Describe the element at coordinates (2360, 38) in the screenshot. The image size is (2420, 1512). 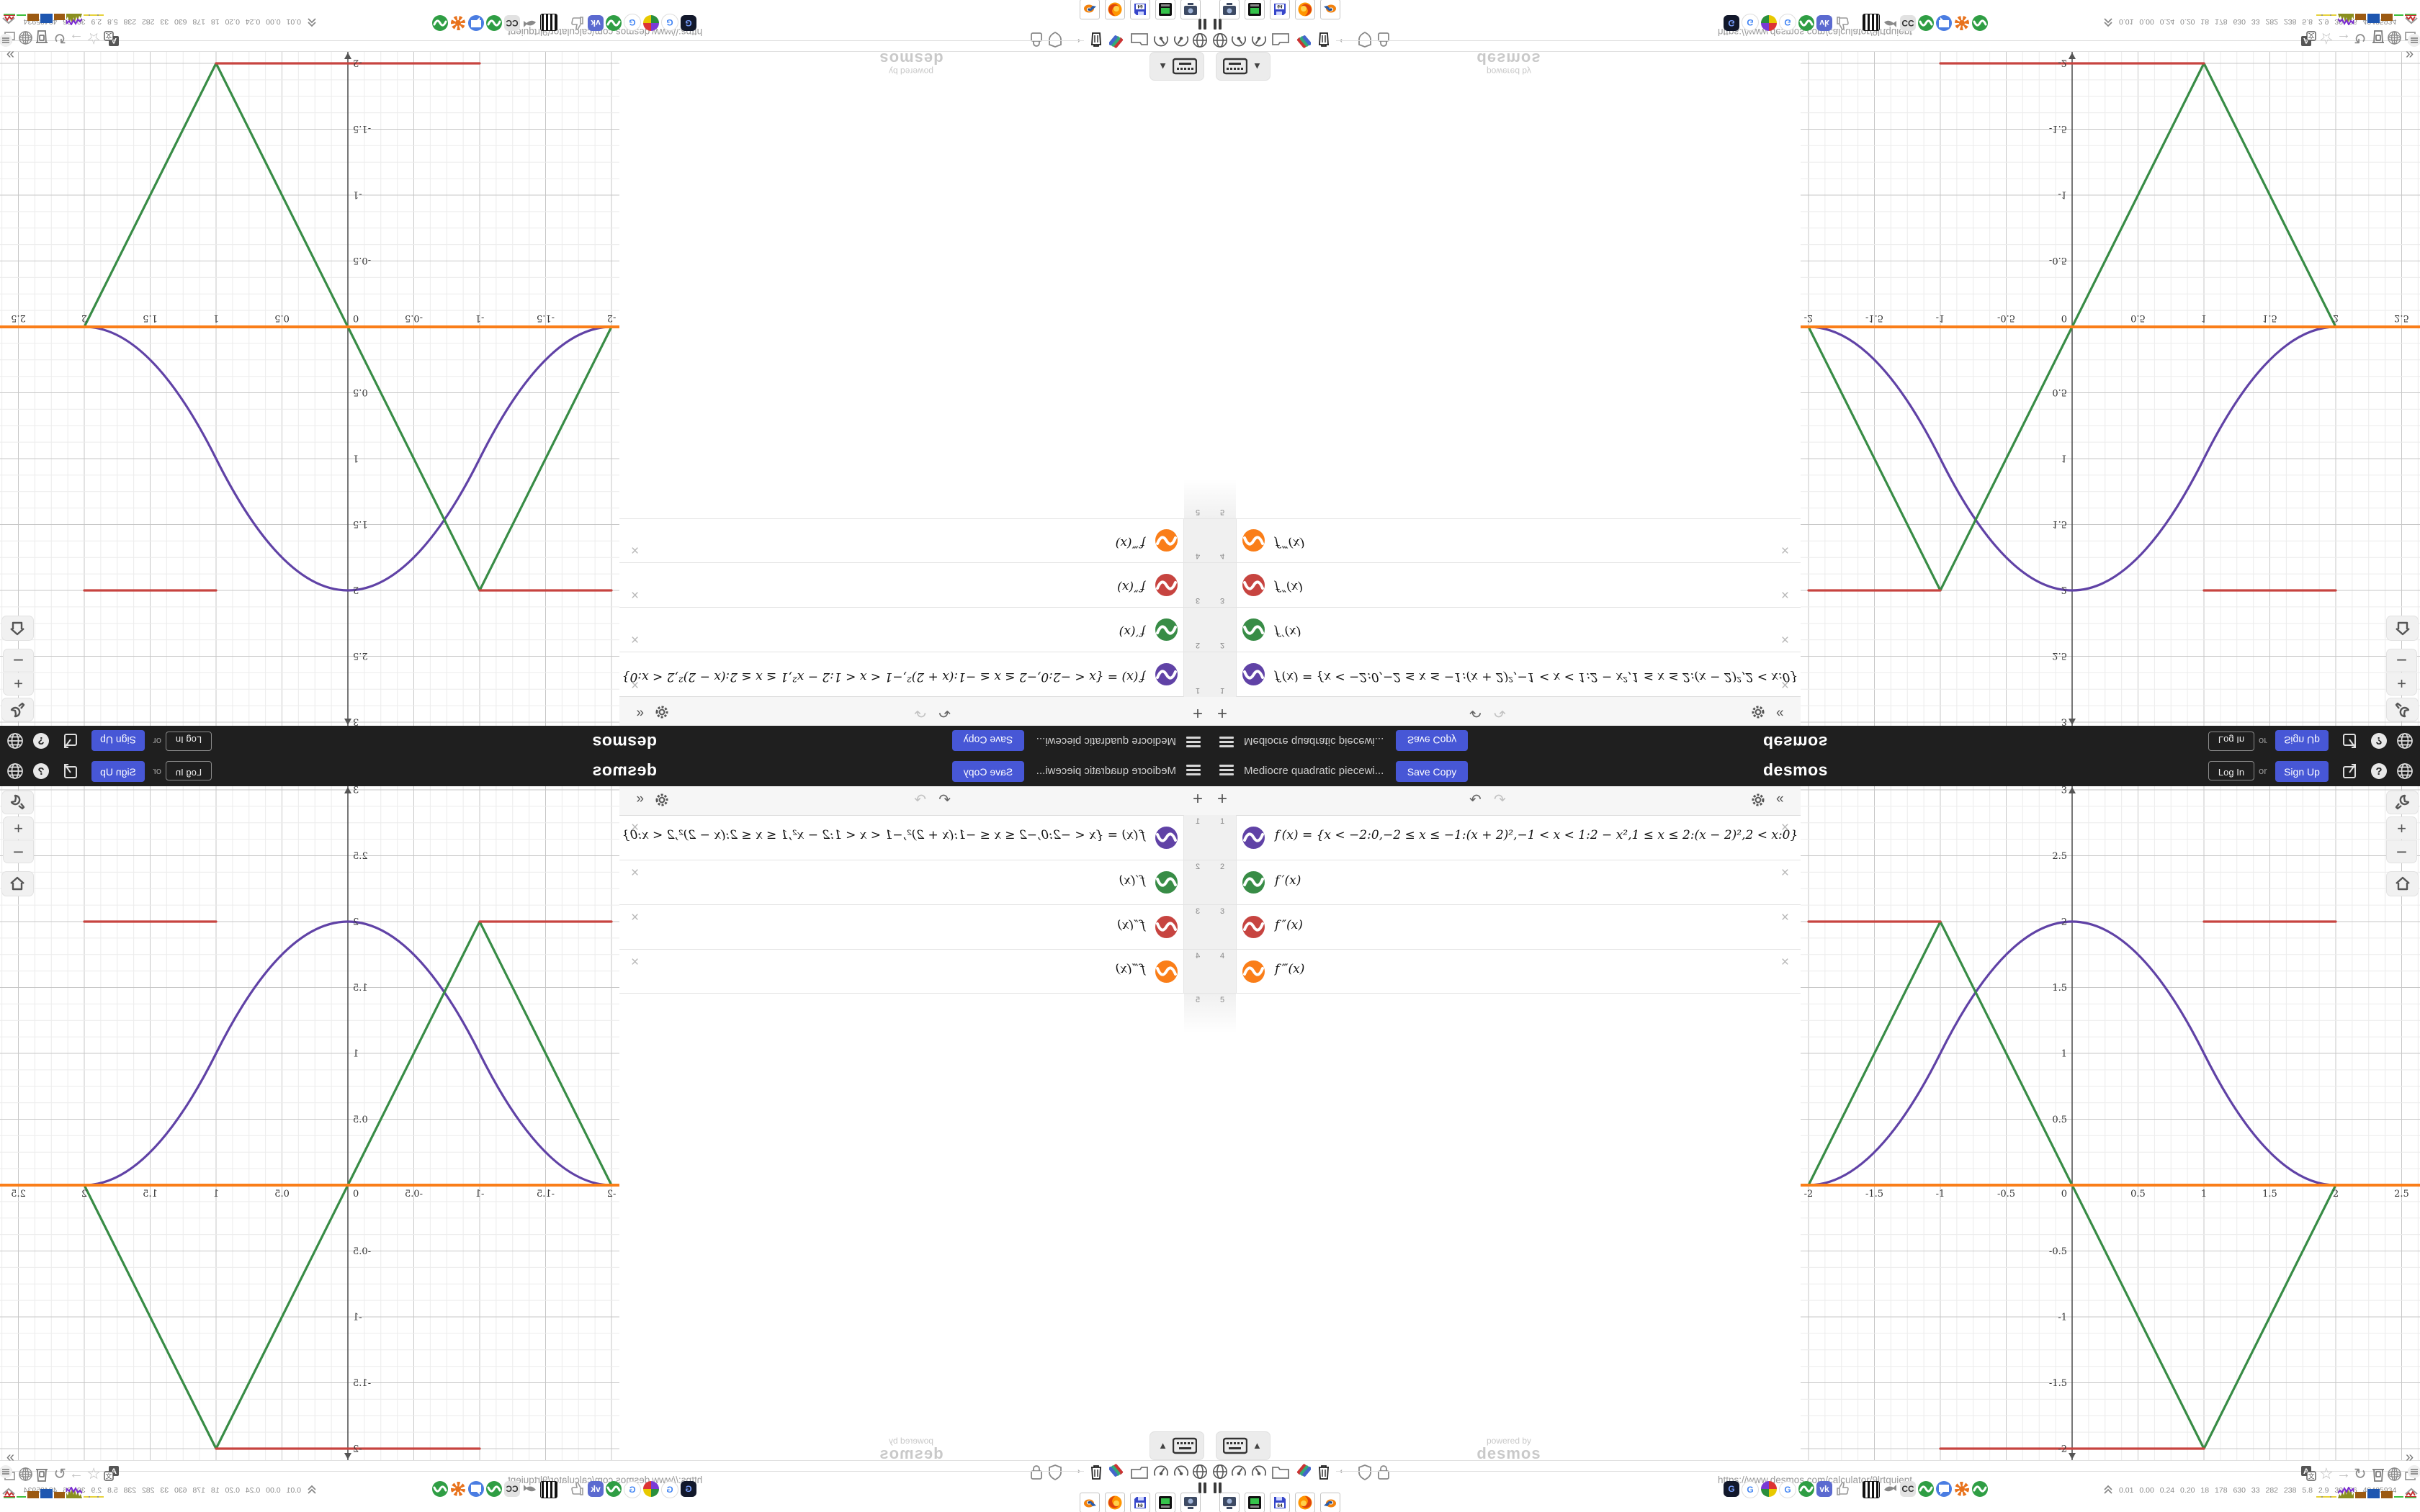
I see `reload-icon: ↻` at that location.